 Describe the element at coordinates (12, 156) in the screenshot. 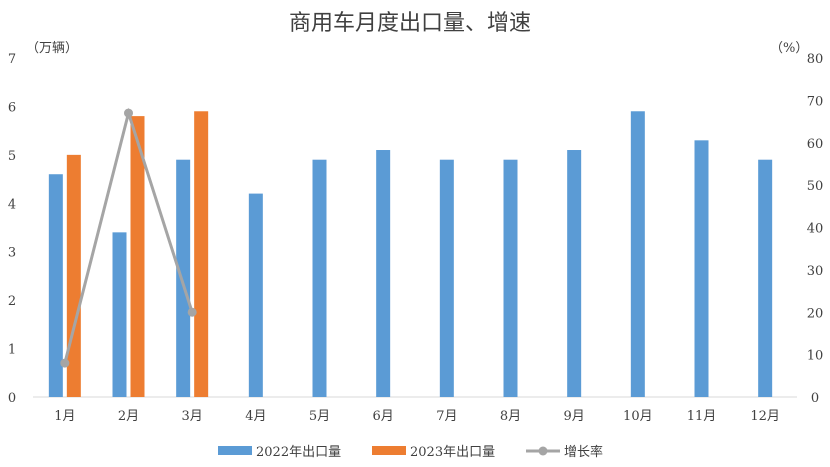

I see `left-tick-label: 5` at that location.